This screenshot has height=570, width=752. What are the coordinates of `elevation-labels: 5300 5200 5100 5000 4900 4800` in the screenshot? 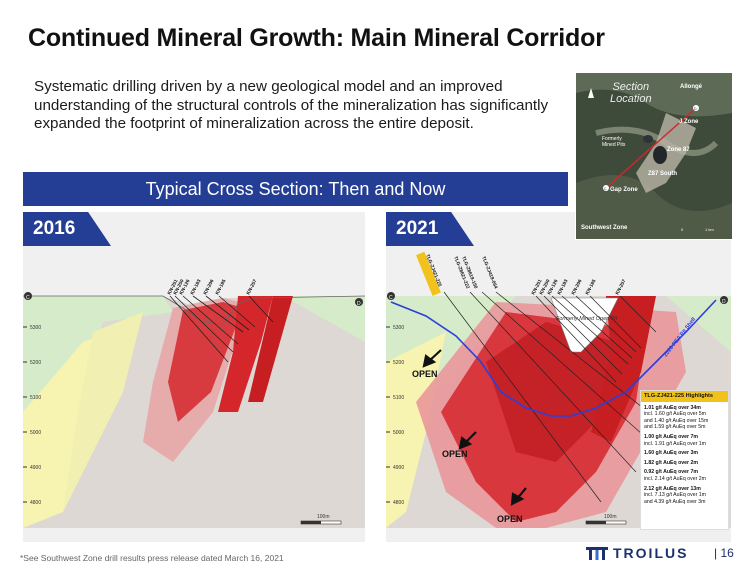 It's located at (32, 415).